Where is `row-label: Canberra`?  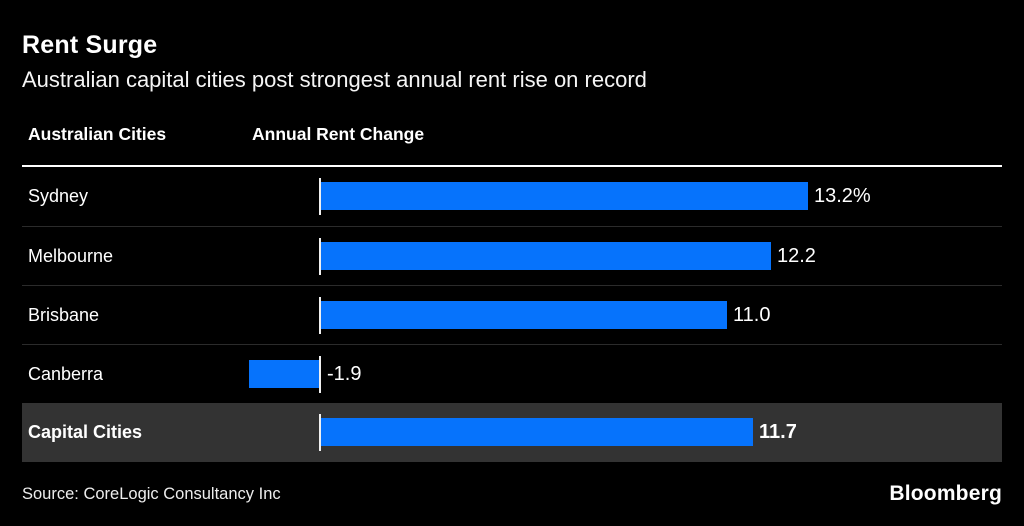 row-label: Canberra is located at coordinates (66, 373).